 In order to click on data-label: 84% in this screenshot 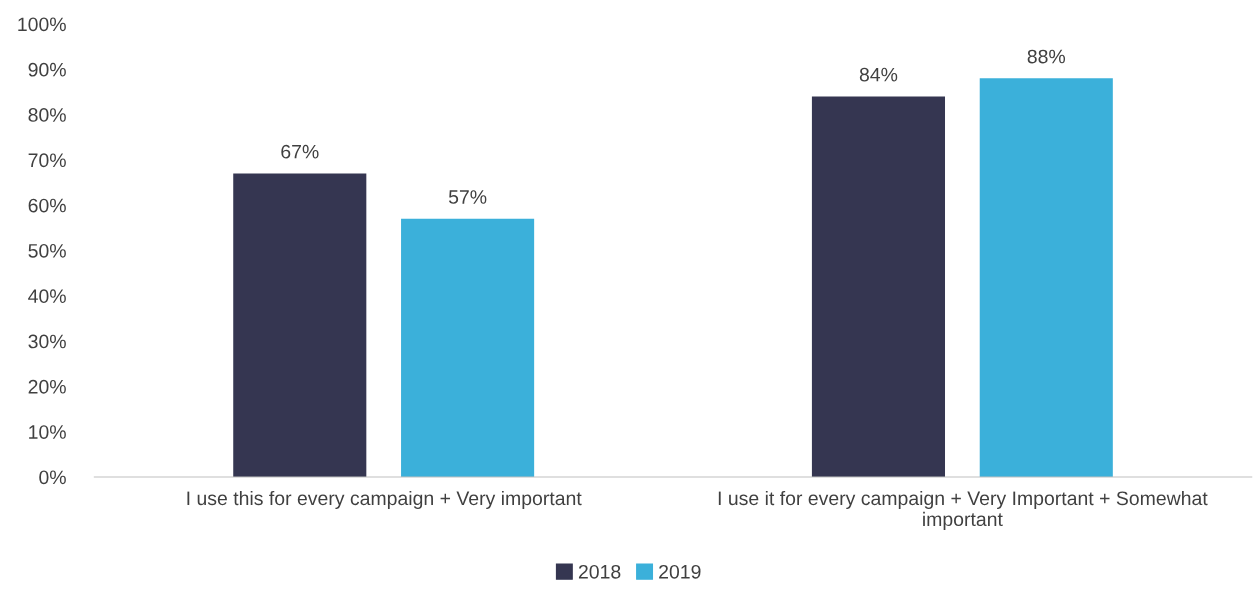, I will do `click(878, 74)`.